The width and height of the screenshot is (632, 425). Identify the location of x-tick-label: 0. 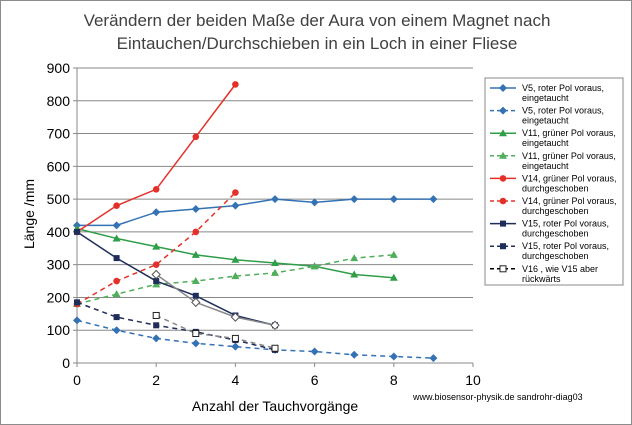
(77, 380).